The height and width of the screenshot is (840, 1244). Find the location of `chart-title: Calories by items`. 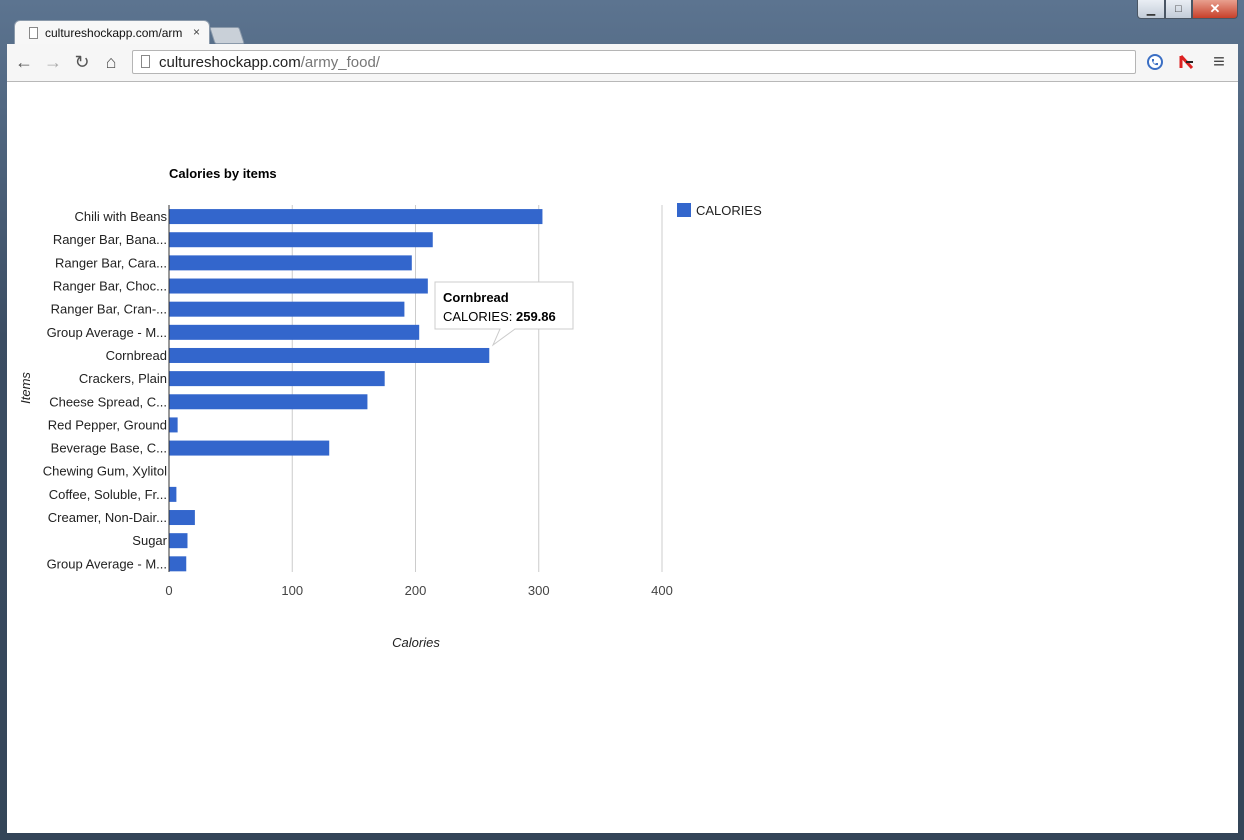

chart-title: Calories by items is located at coordinates (223, 173).